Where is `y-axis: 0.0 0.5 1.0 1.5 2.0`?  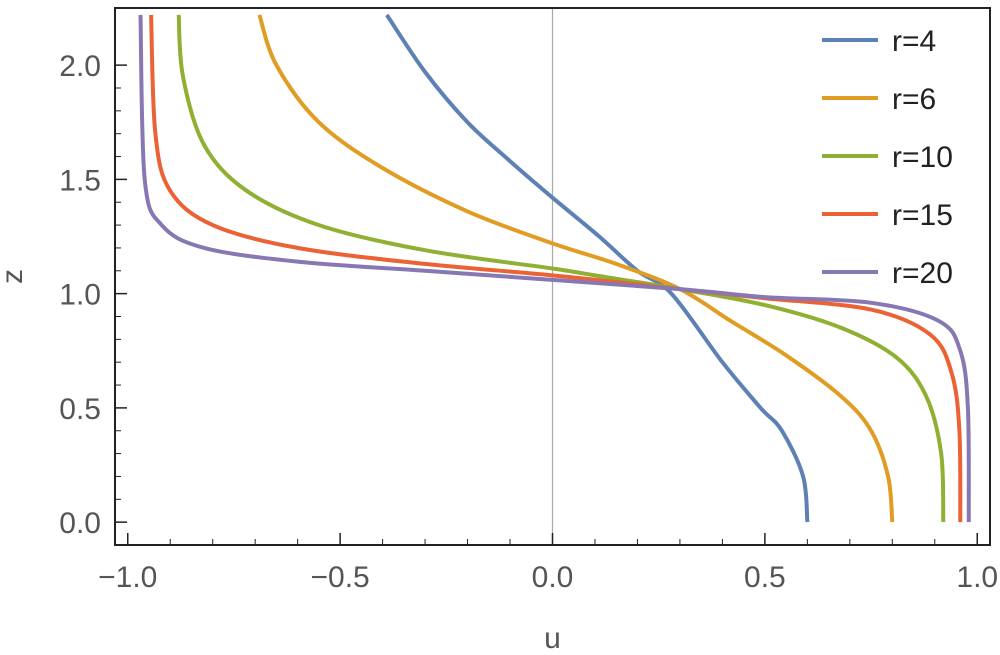
y-axis: 0.0 0.5 1.0 1.5 2.0 is located at coordinates (93, 295).